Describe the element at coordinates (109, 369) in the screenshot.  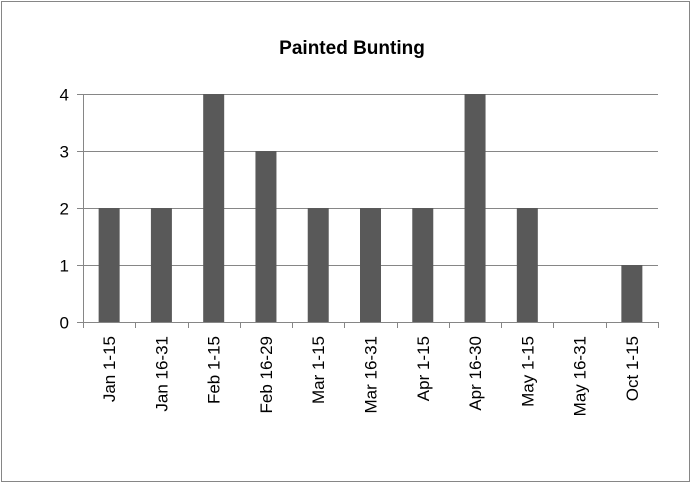
I see `x-tick-label: Jan 1-15` at that location.